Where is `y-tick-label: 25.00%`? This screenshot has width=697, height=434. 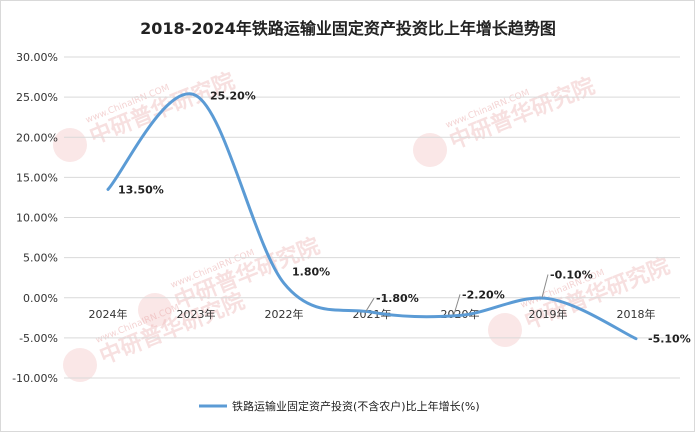 y-tick-label: 25.00% is located at coordinates (37, 97).